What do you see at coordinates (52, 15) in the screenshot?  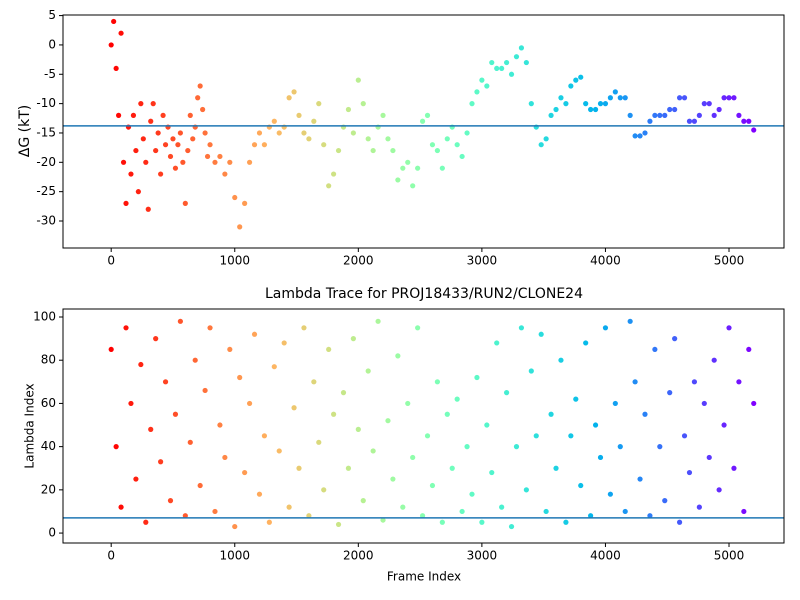 I see `y-tick-label: 5` at bounding box center [52, 15].